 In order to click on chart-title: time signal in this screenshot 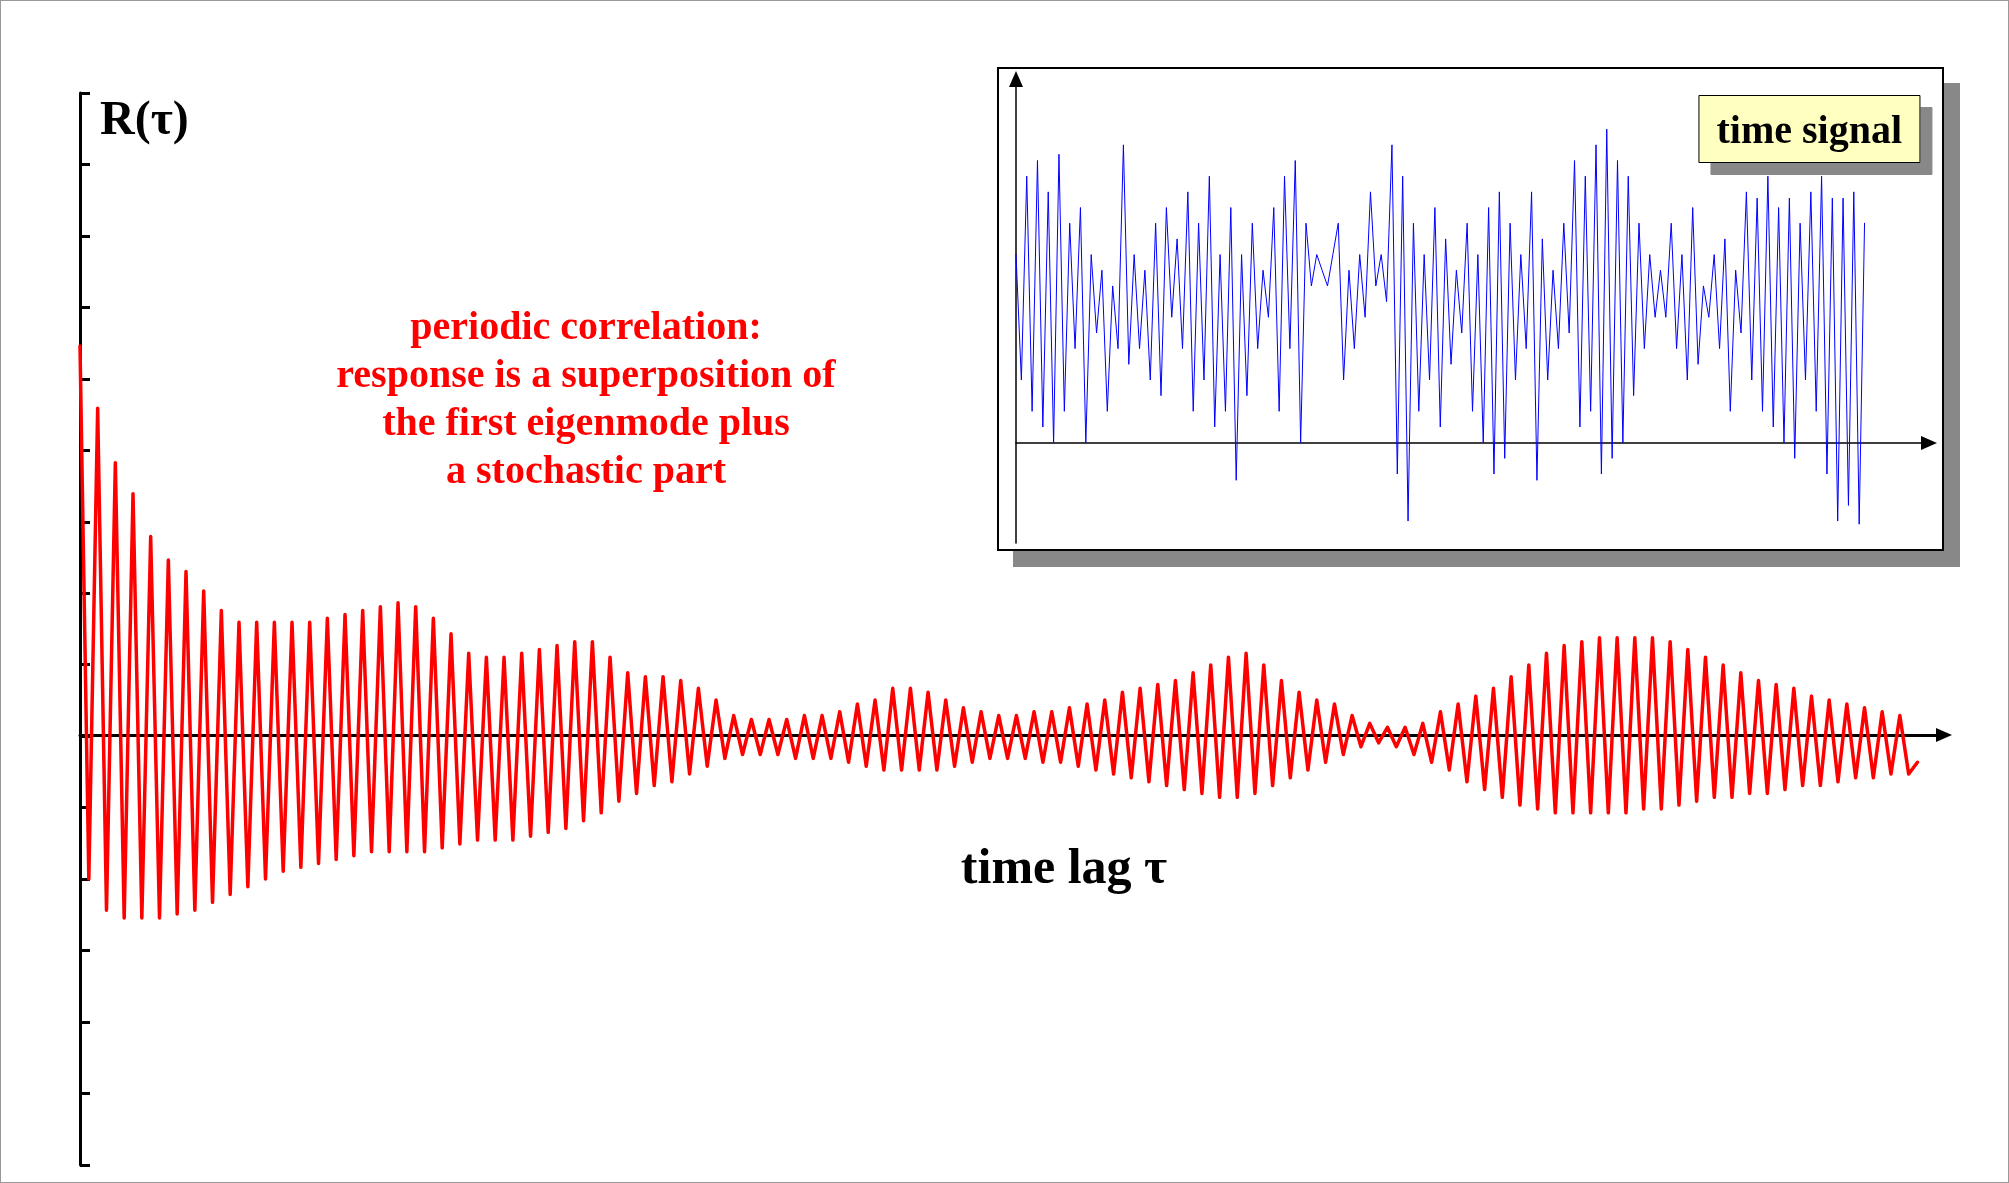, I will do `click(1809, 129)`.